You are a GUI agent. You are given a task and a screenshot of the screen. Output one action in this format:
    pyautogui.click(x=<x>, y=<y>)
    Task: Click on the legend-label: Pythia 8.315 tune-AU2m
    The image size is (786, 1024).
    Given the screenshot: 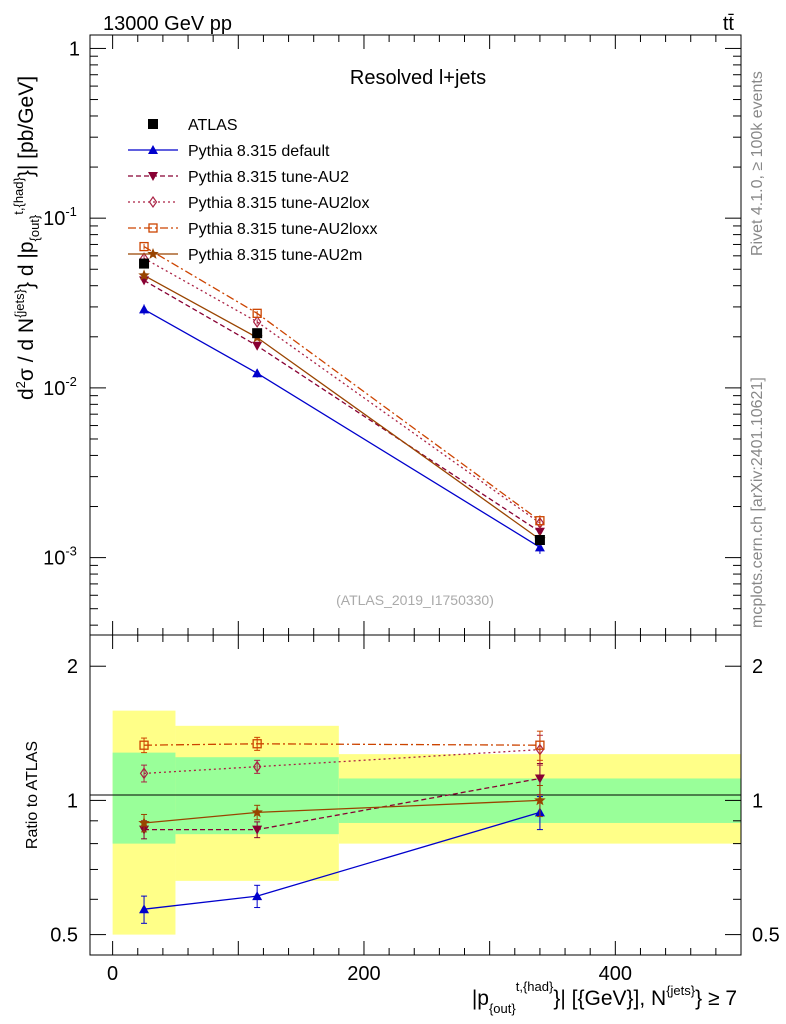 What is the action you would take?
    pyautogui.click(x=275, y=255)
    